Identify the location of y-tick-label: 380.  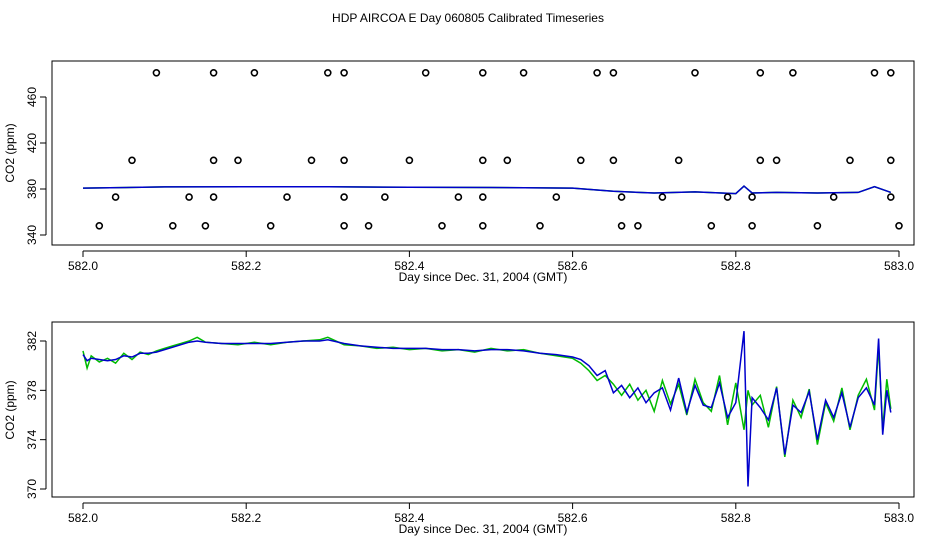
(32, 189).